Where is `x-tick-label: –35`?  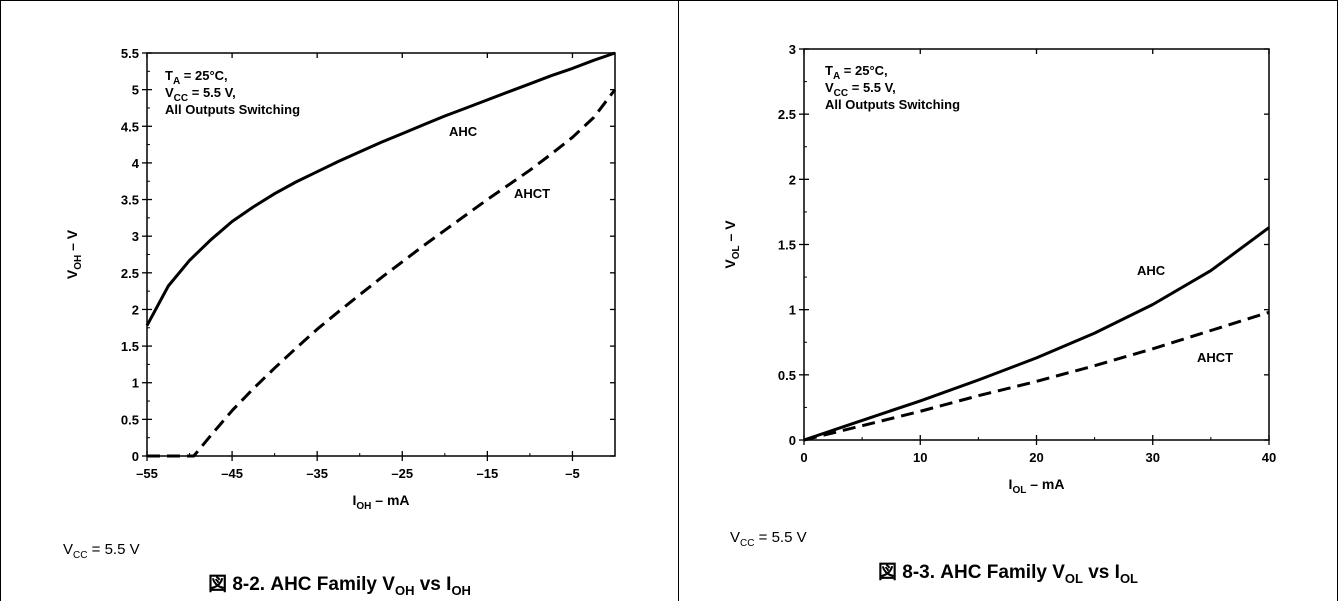
x-tick-label: –35 is located at coordinates (317, 473).